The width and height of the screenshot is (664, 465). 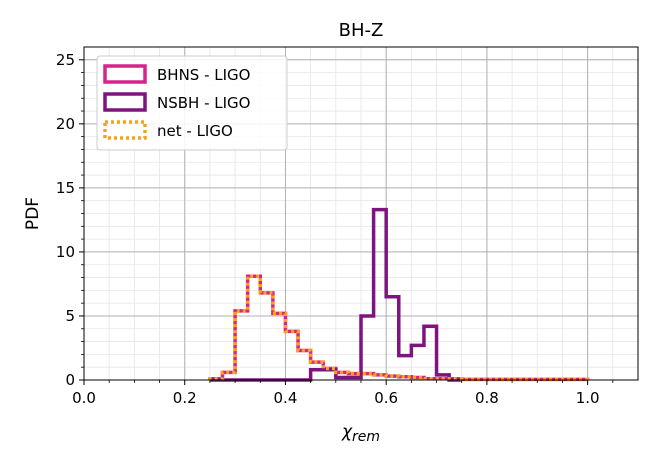 What do you see at coordinates (65, 252) in the screenshot?
I see `y-tick-label: 10` at bounding box center [65, 252].